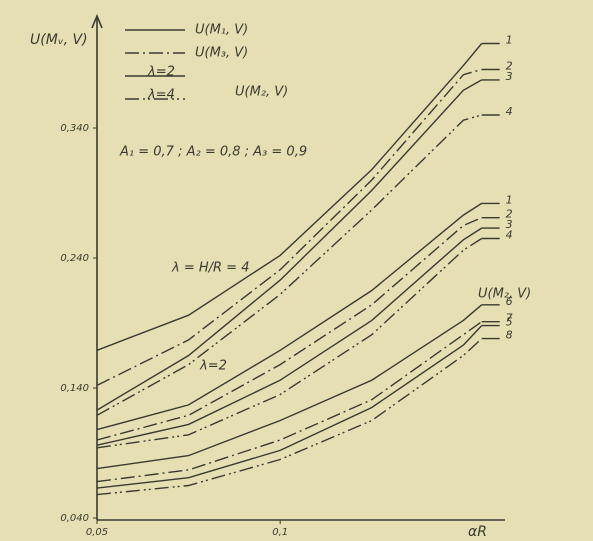 This screenshot has width=593, height=541. I want to click on legend-label: U(M₃, V), so click(221, 53).